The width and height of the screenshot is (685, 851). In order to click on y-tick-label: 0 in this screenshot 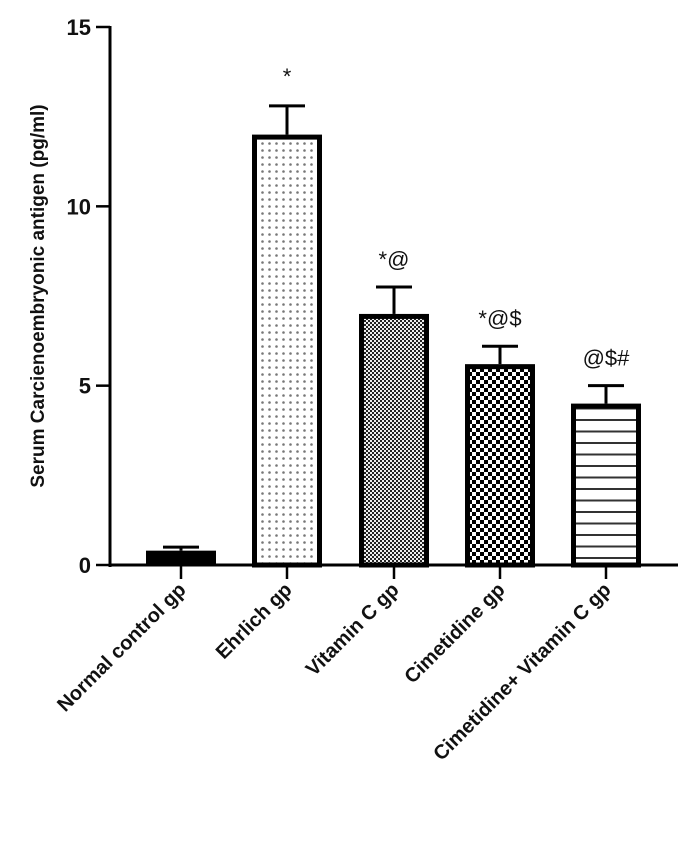, I will do `click(85, 565)`.